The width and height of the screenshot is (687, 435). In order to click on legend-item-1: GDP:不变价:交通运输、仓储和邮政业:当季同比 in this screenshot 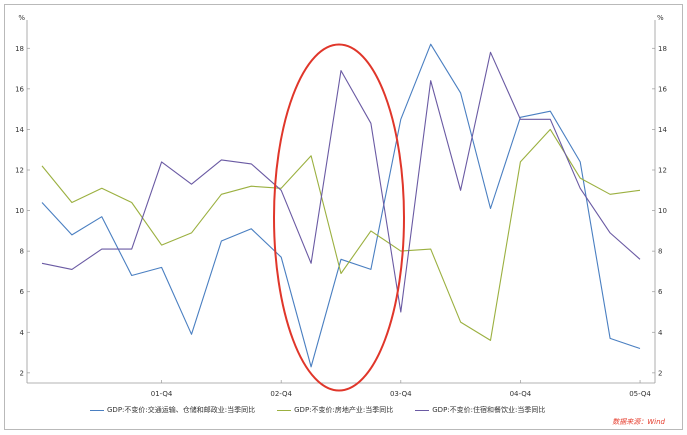, I will do `click(172, 410)`.